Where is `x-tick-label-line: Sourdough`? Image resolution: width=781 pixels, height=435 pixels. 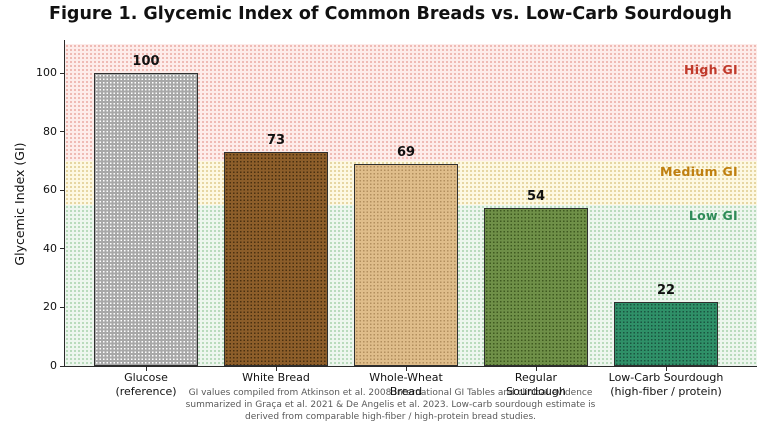
x-tick-label-line: Sourdough is located at coordinates (536, 391).